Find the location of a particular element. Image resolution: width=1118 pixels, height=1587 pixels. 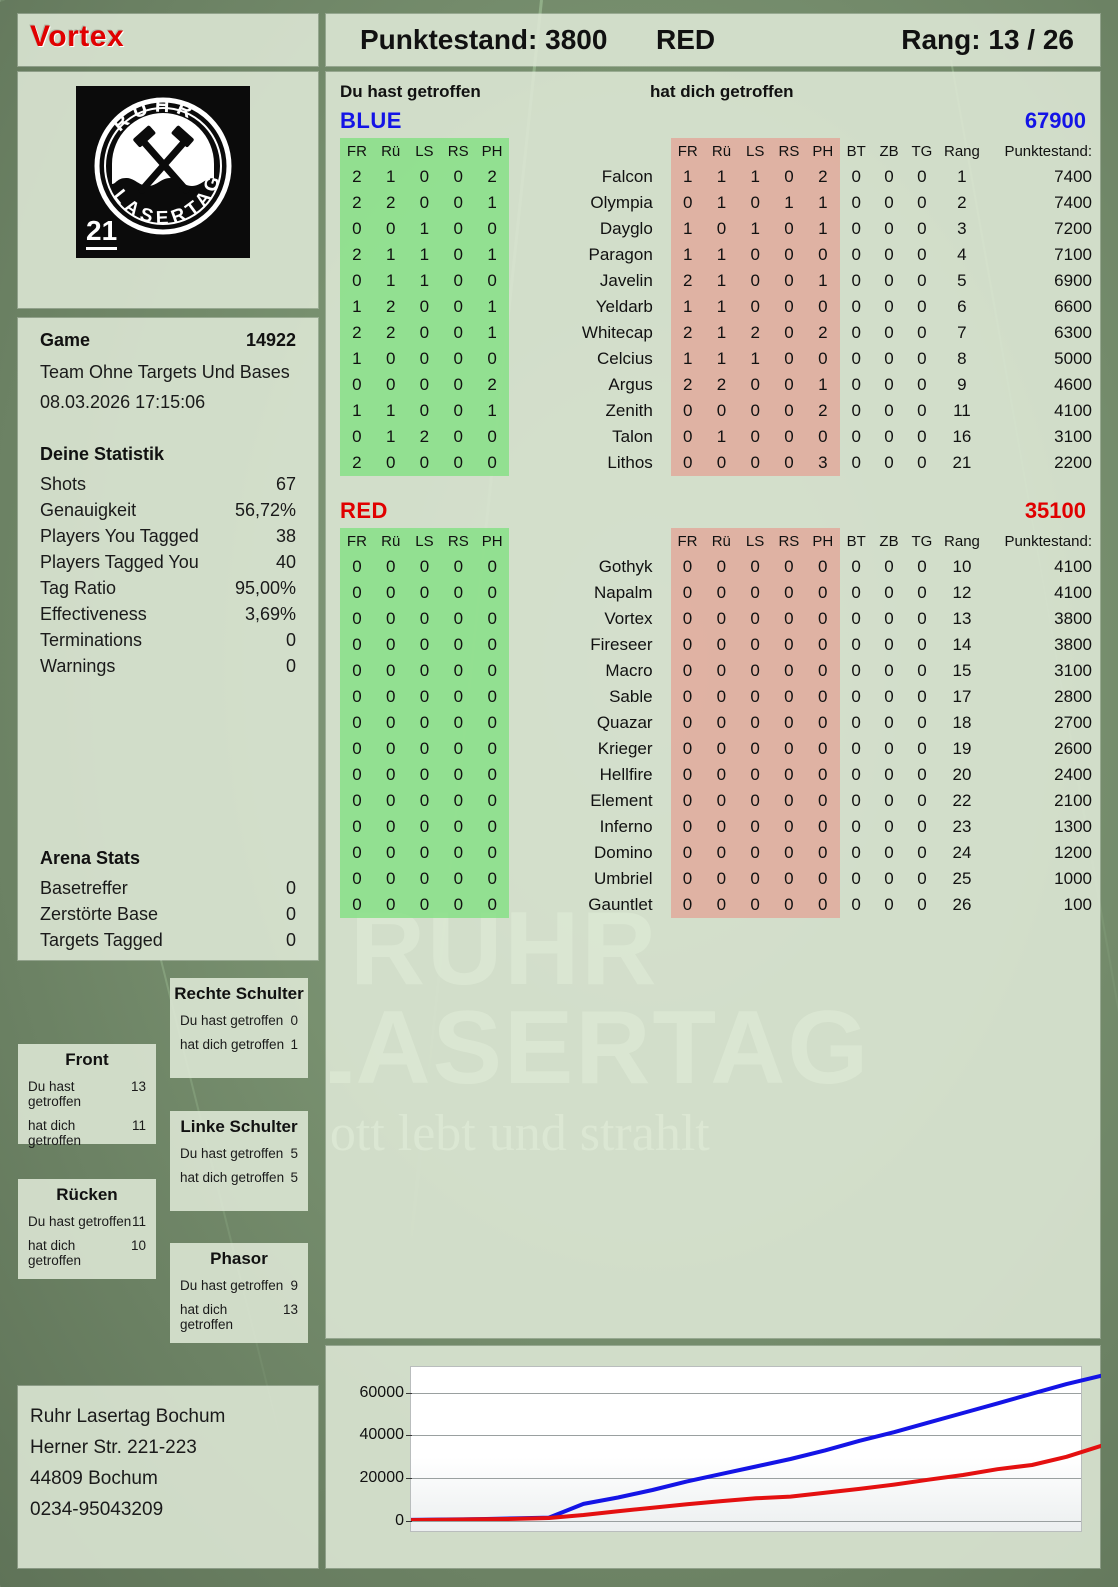

table-row: 0 0 0 0 0 Macro 0 0 0 0 0 0 0 0 15 3100 is located at coordinates (720, 671).